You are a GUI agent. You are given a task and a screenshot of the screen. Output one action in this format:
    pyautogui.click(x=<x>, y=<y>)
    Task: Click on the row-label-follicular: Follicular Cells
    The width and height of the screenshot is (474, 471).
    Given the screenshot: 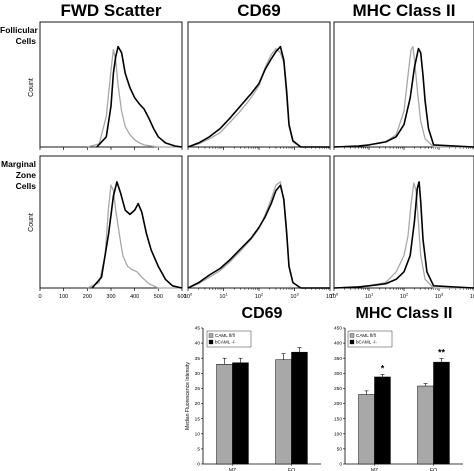 What is the action you would take?
    pyautogui.click(x=19, y=36)
    